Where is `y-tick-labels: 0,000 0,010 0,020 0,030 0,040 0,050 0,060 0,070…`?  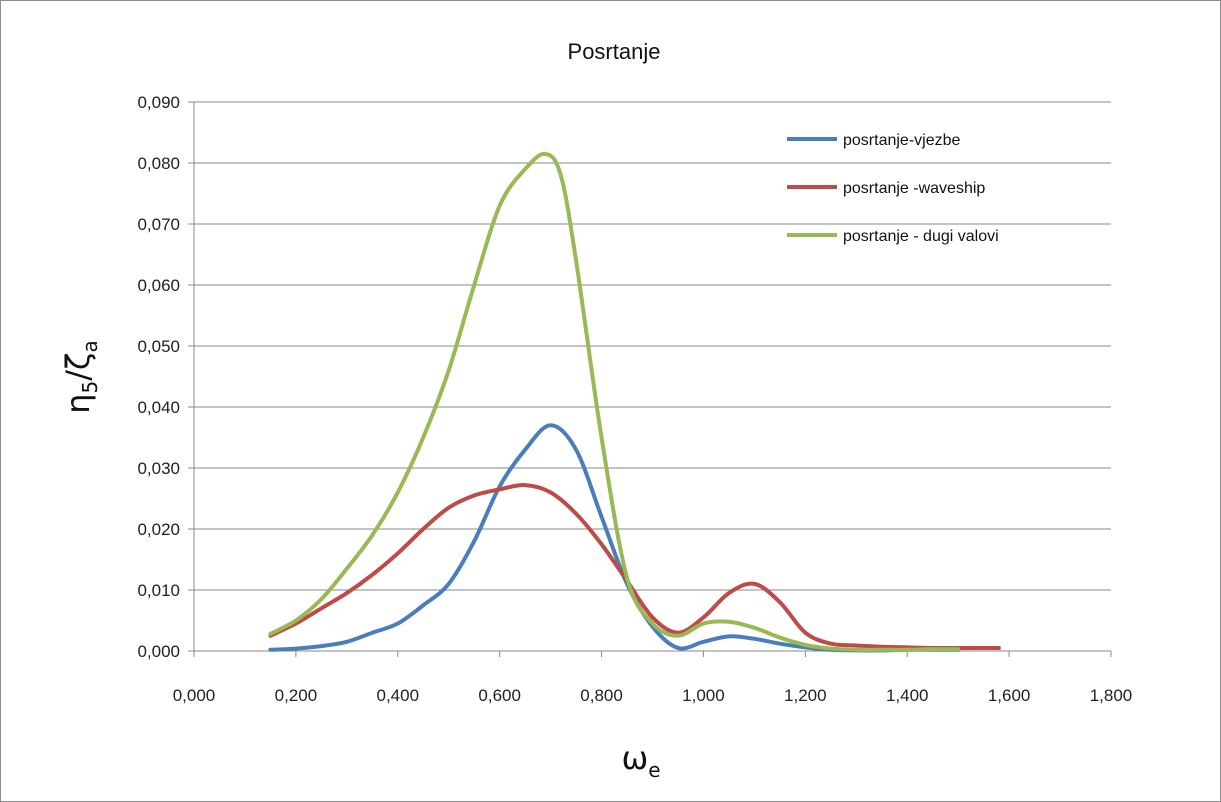
y-tick-labels: 0,000 0,010 0,020 0,030 0,040 0,050 0,060 0,070… is located at coordinates (158, 377).